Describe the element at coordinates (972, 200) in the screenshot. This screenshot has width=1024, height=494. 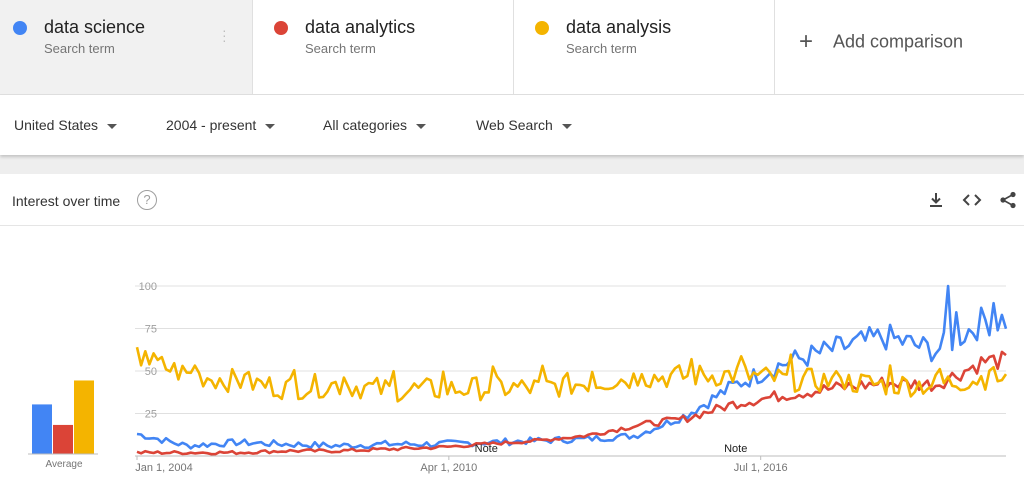
I see `embed-icon` at that location.